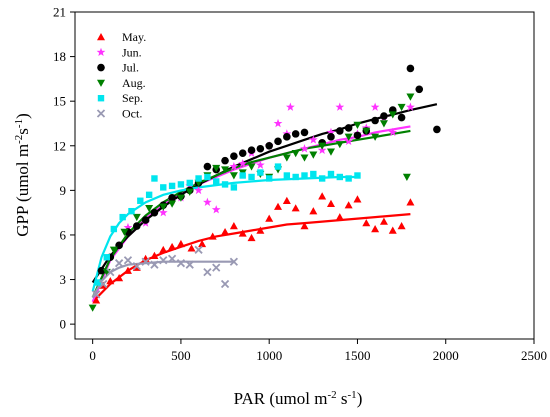 The width and height of the screenshot is (550, 417). What do you see at coordinates (59, 12) in the screenshot?
I see `y-tick-label: 21` at bounding box center [59, 12].